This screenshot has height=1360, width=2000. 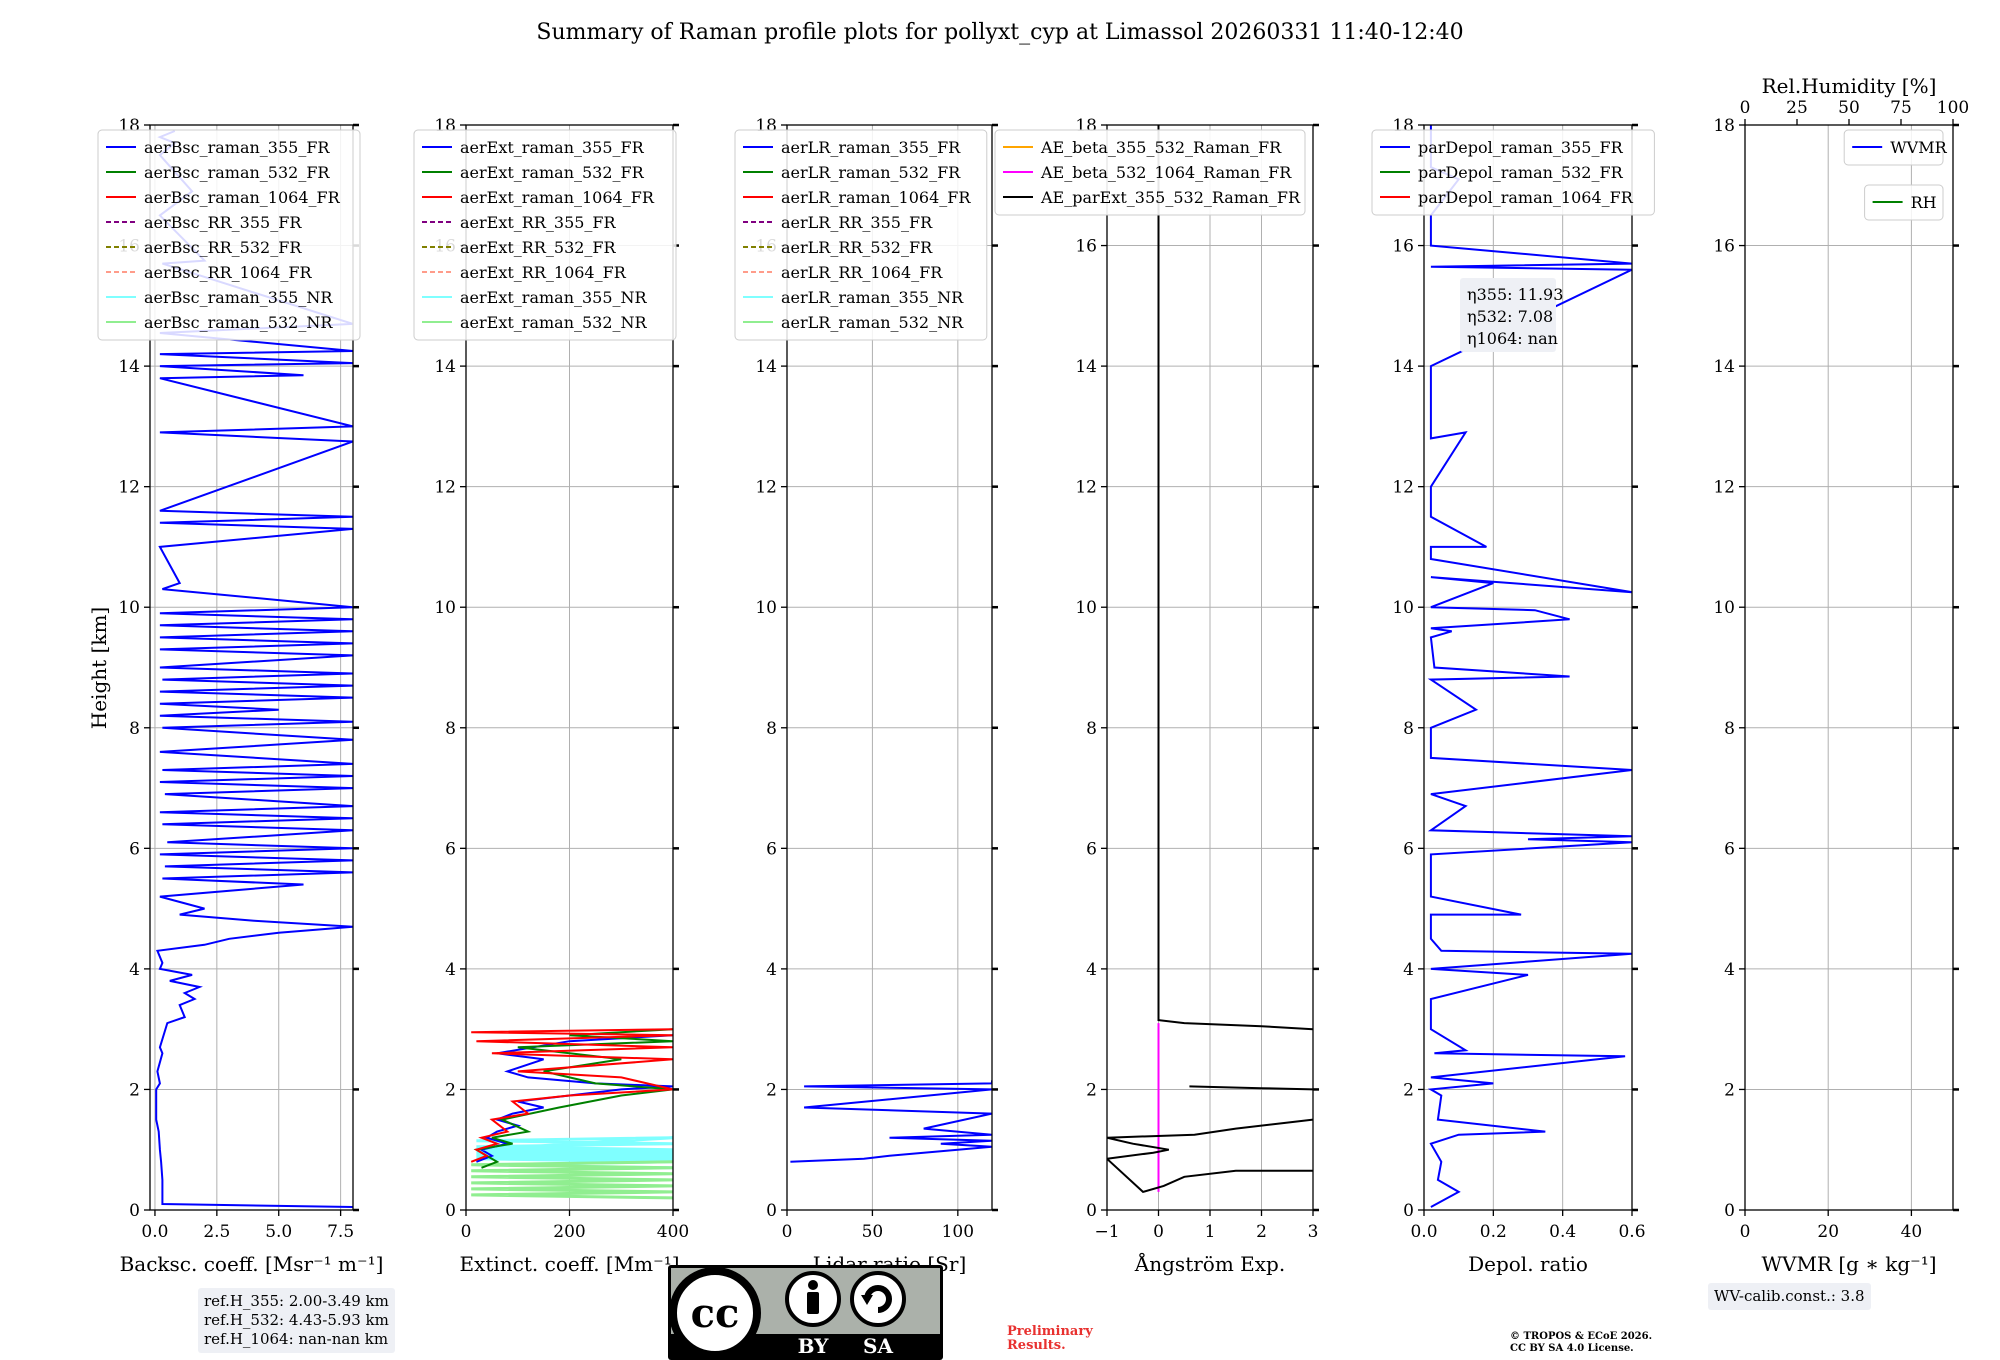 I want to click on legend-label: aerLR_RR_532_FR, so click(x=857, y=247).